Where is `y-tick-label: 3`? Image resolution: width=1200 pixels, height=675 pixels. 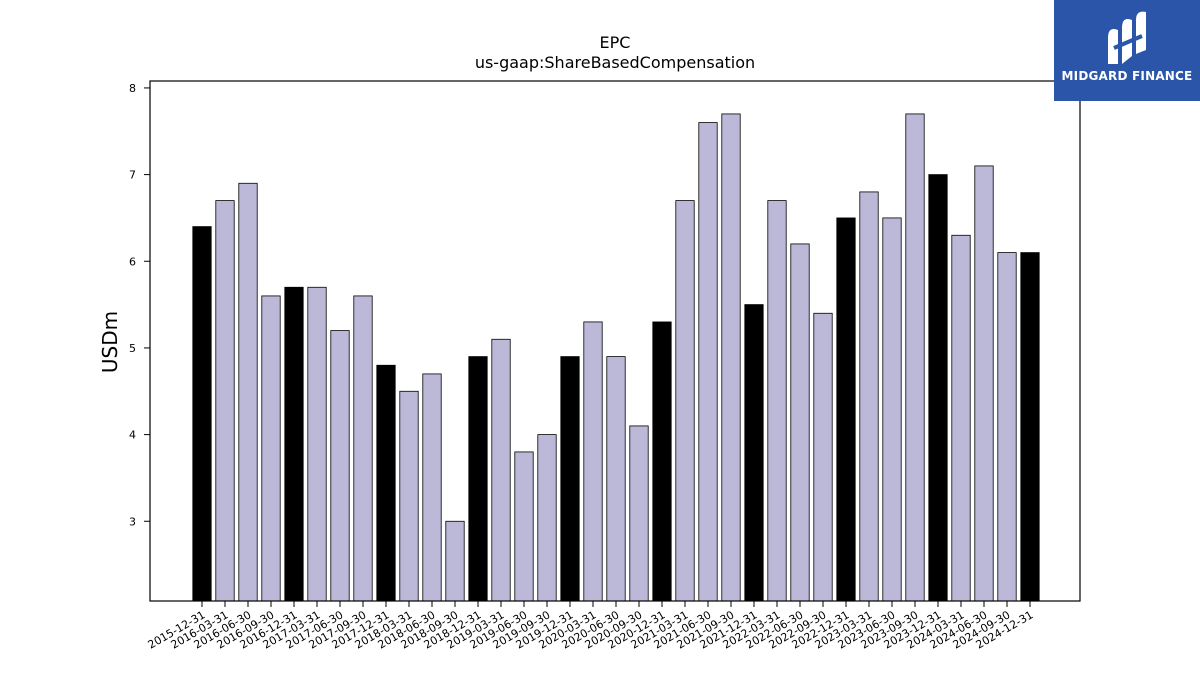 y-tick-label: 3 is located at coordinates (132, 521).